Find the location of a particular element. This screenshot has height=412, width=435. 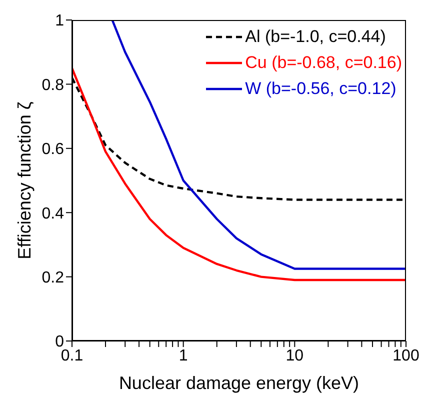

legend-label: W (b=-0.56, c=0.12) is located at coordinates (320, 89).